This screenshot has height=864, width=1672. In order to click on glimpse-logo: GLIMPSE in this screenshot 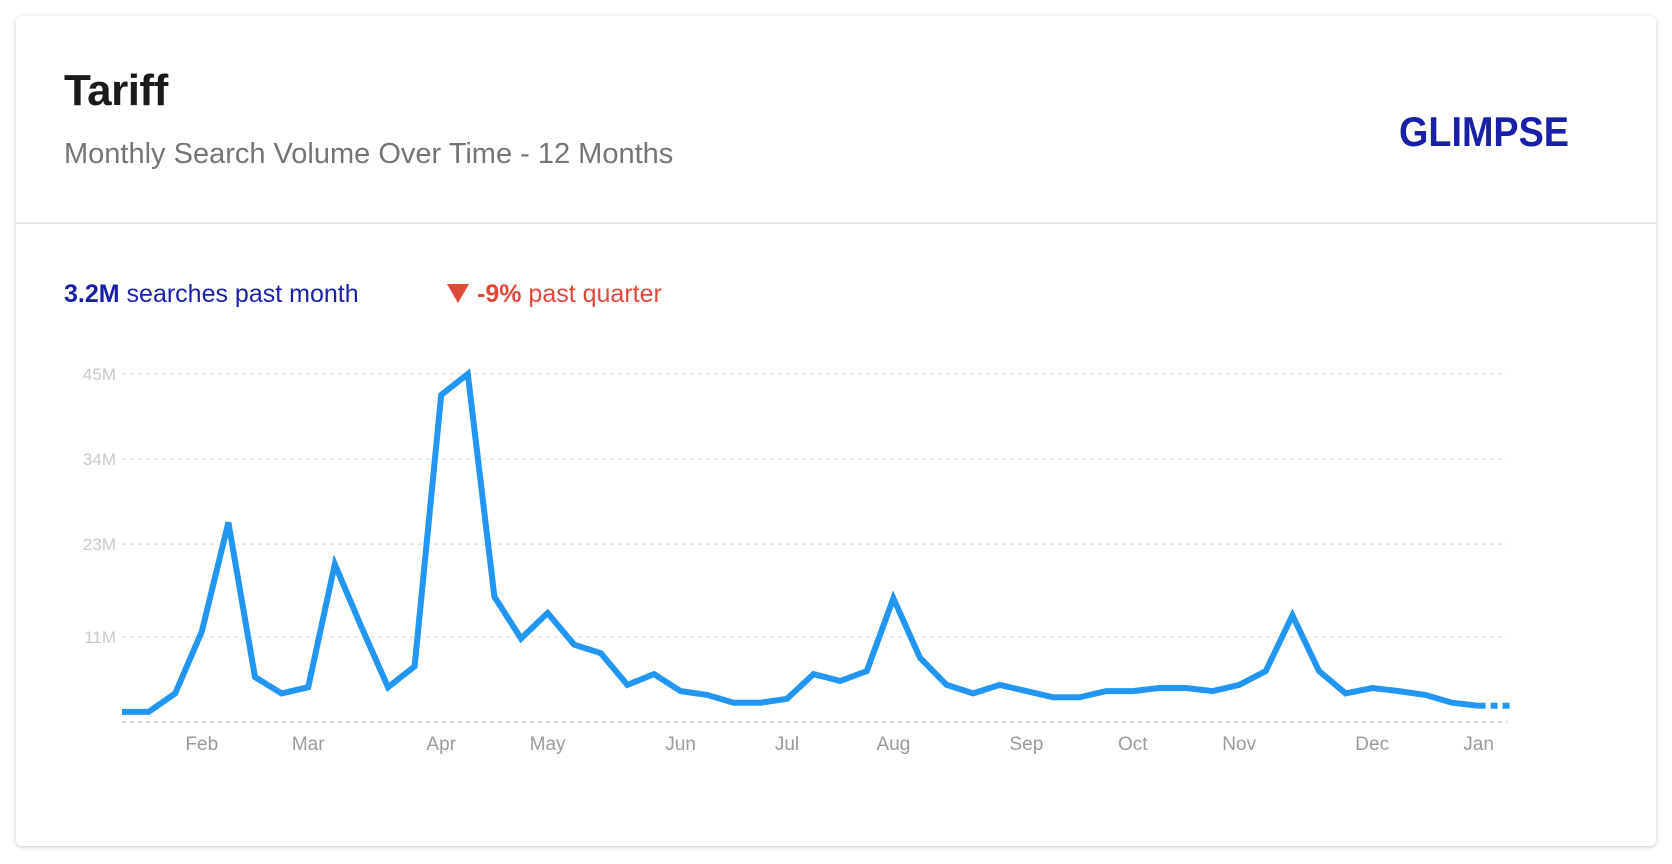, I will do `click(1511, 130)`.